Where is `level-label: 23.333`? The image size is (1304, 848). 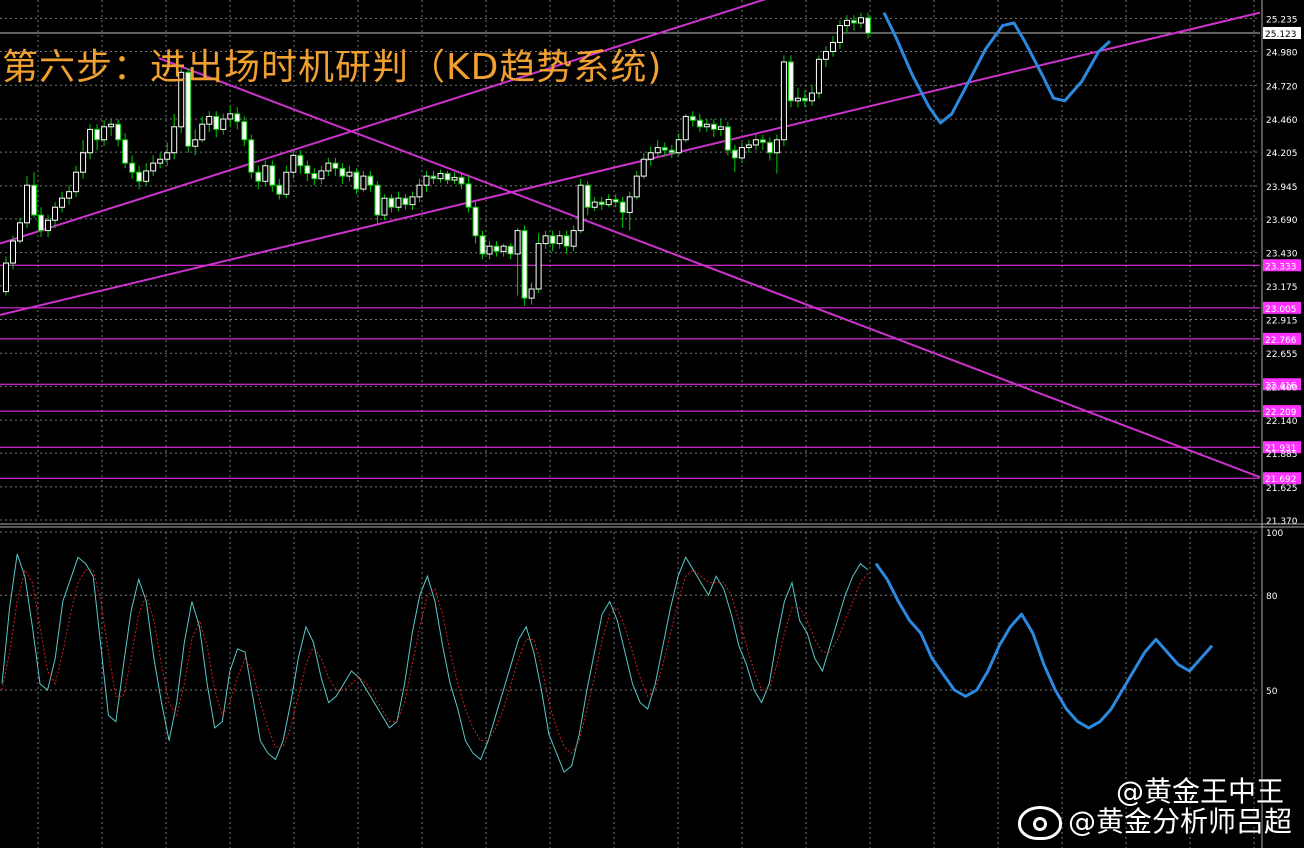 level-label: 23.333 is located at coordinates (1281, 267).